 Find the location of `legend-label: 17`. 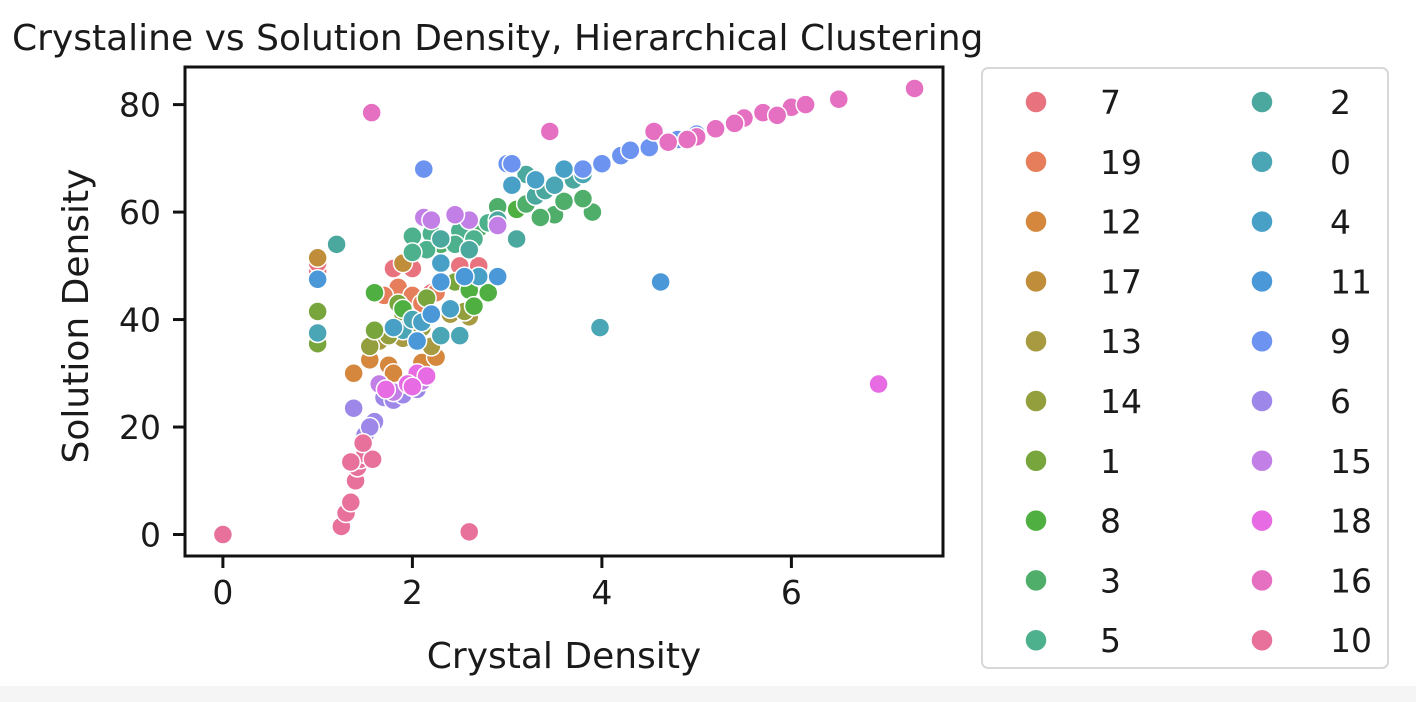

legend-label: 17 is located at coordinates (1121, 281).